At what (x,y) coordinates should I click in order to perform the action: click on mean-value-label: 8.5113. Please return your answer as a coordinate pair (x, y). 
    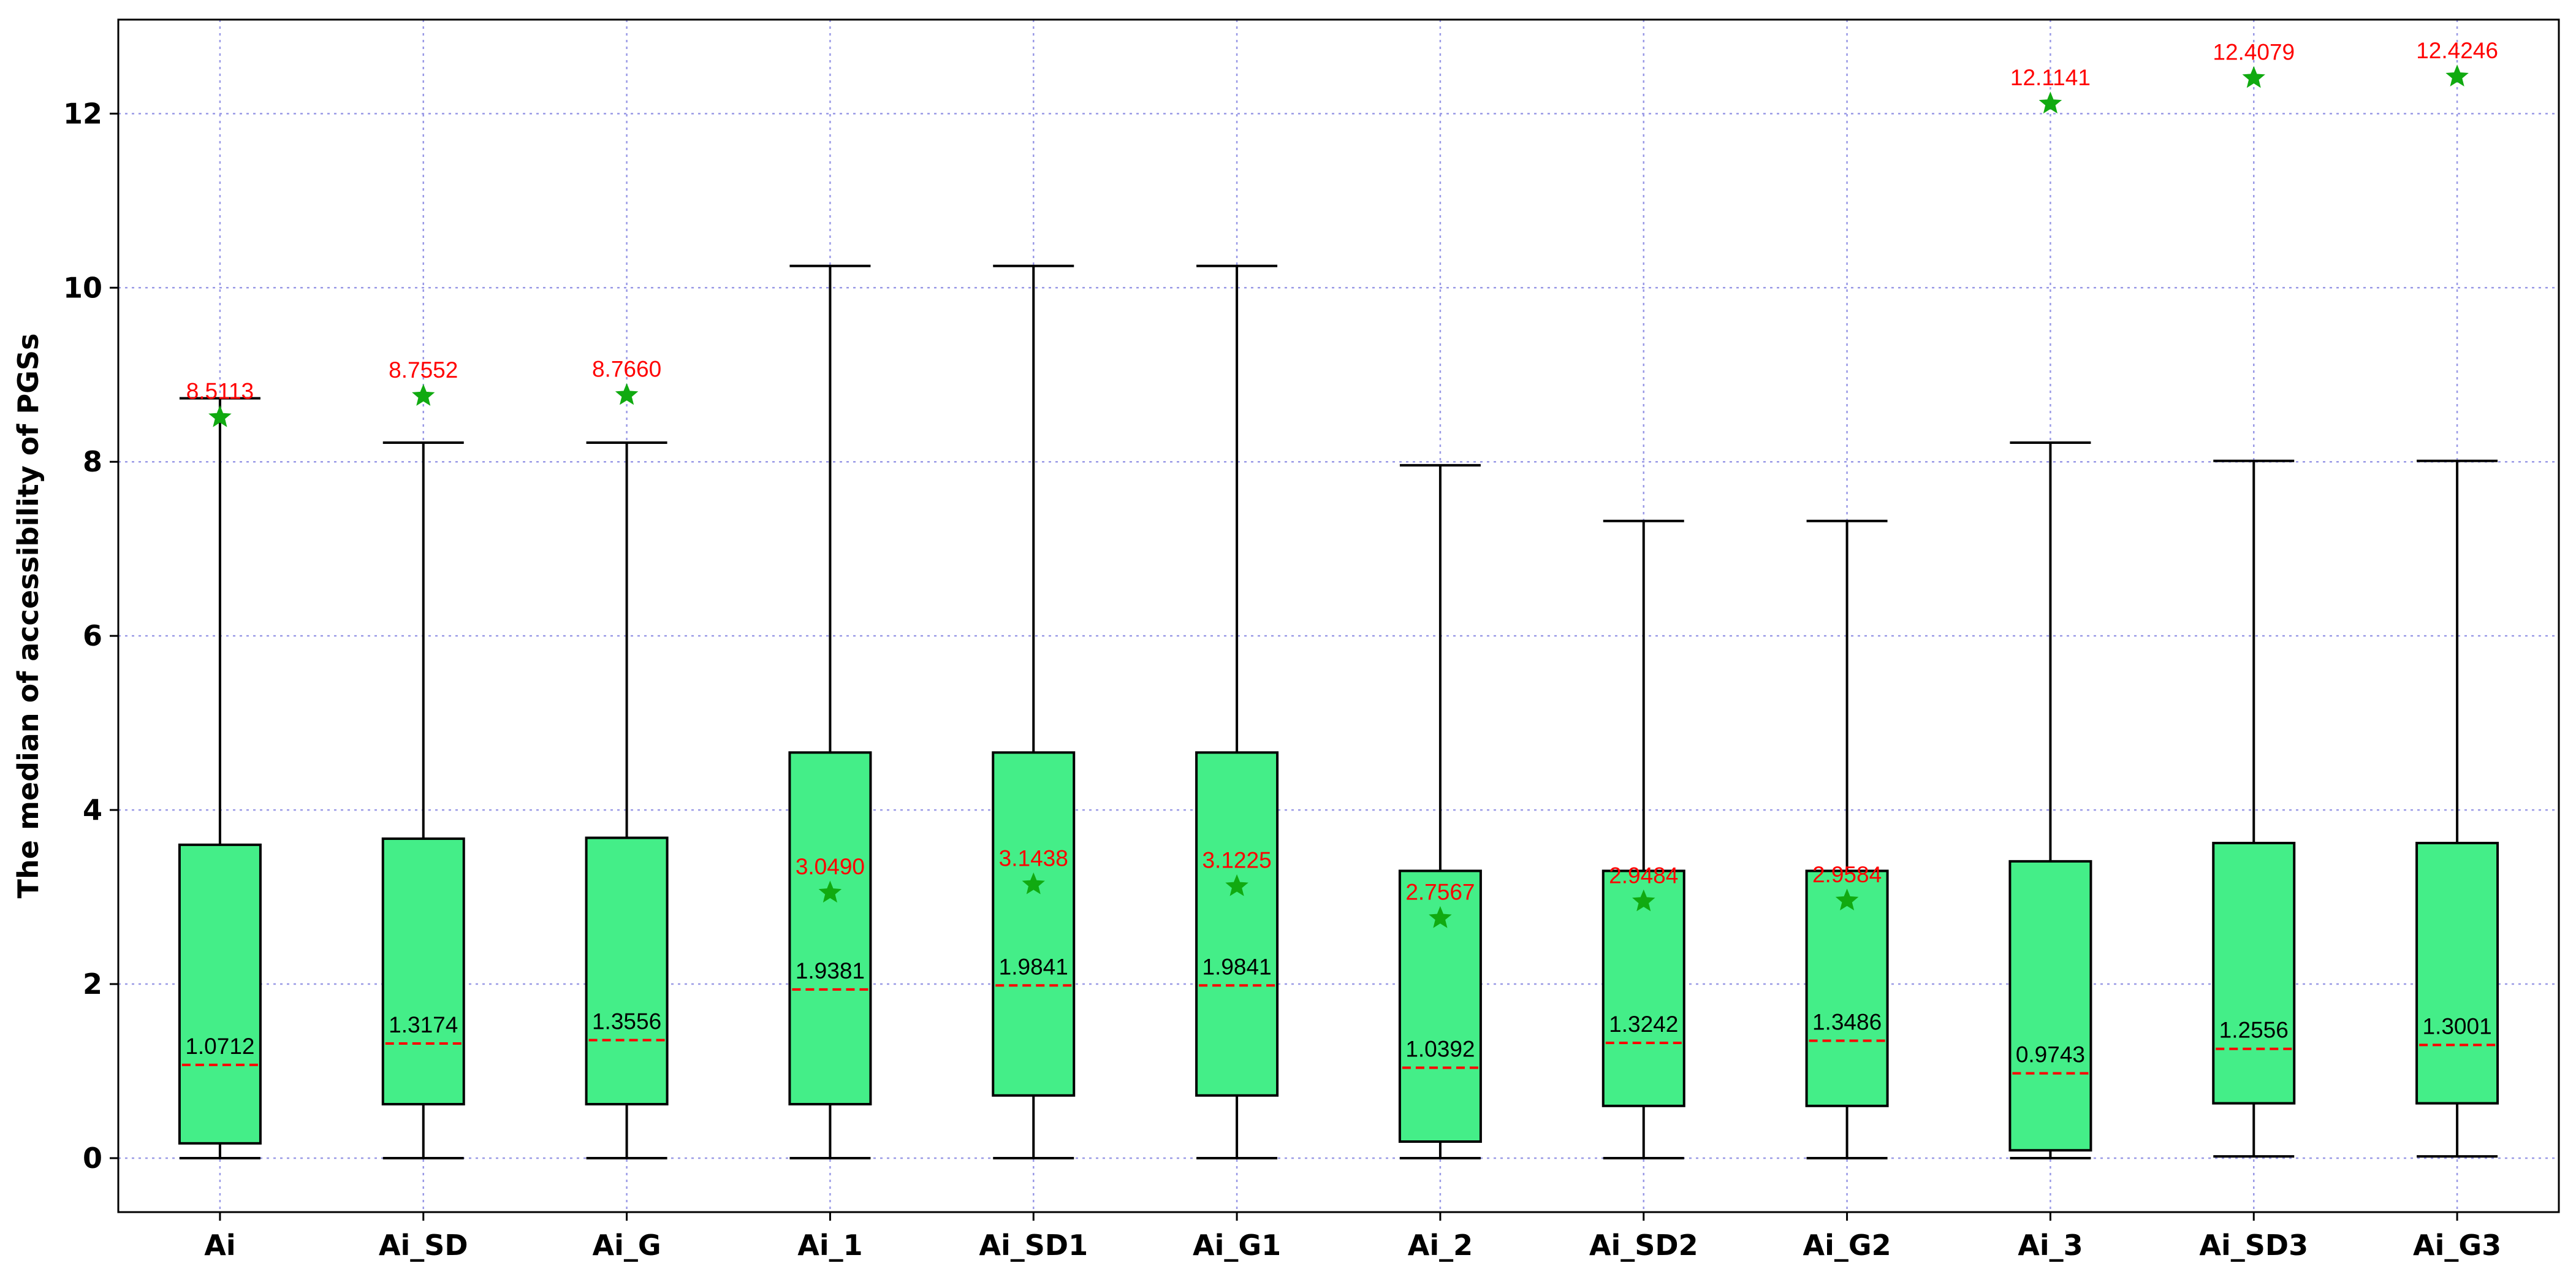
    Looking at the image, I should click on (220, 392).